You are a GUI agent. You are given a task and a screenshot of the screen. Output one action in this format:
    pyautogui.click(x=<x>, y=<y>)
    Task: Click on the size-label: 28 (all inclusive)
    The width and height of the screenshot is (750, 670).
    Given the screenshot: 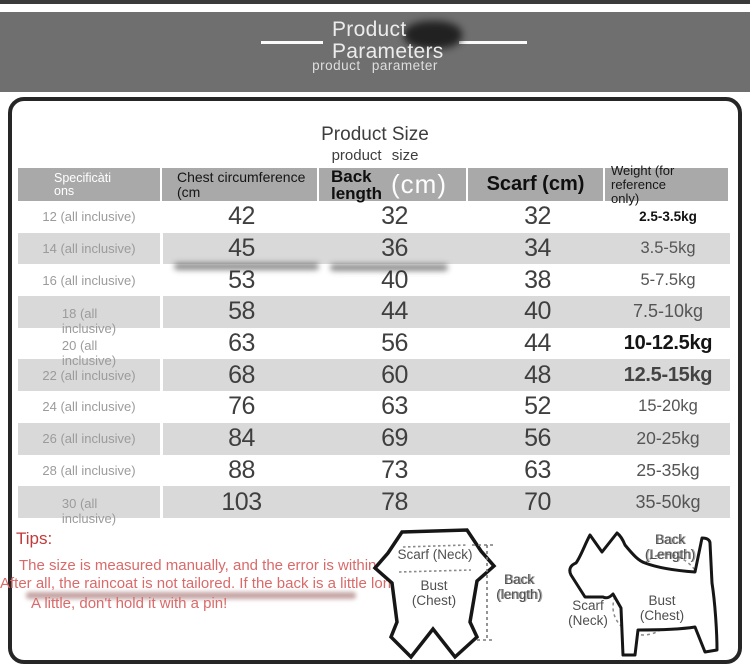 What is the action you would take?
    pyautogui.click(x=89, y=470)
    